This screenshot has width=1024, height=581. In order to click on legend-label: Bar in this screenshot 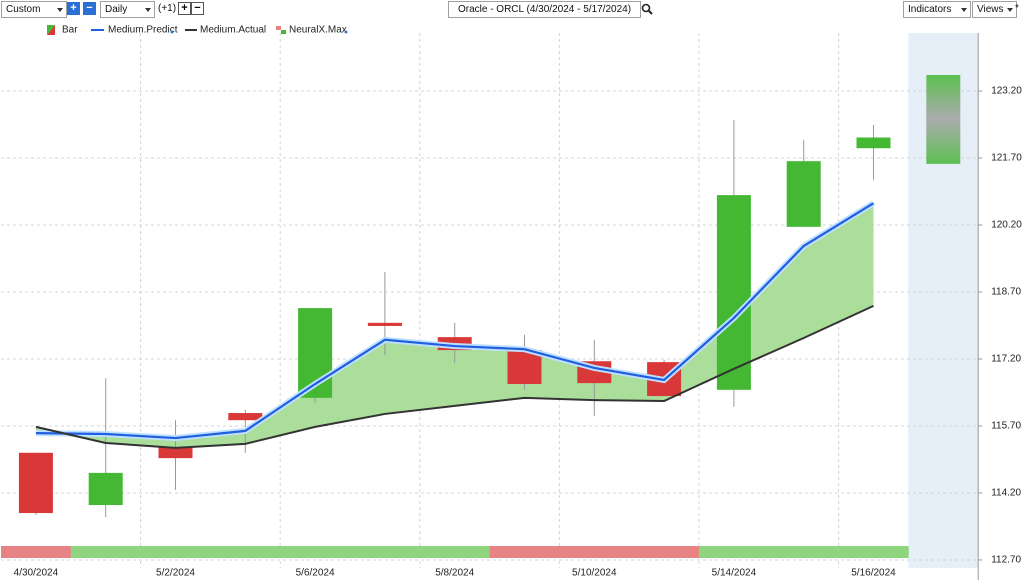, I will do `click(70, 30)`.